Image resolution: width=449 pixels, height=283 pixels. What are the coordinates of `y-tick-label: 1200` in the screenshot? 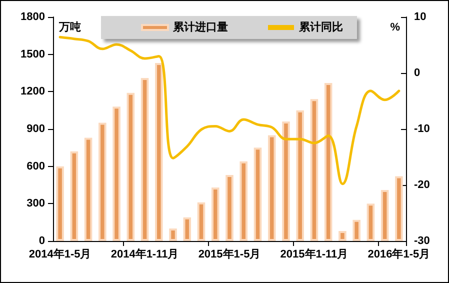 It's located at (32, 92).